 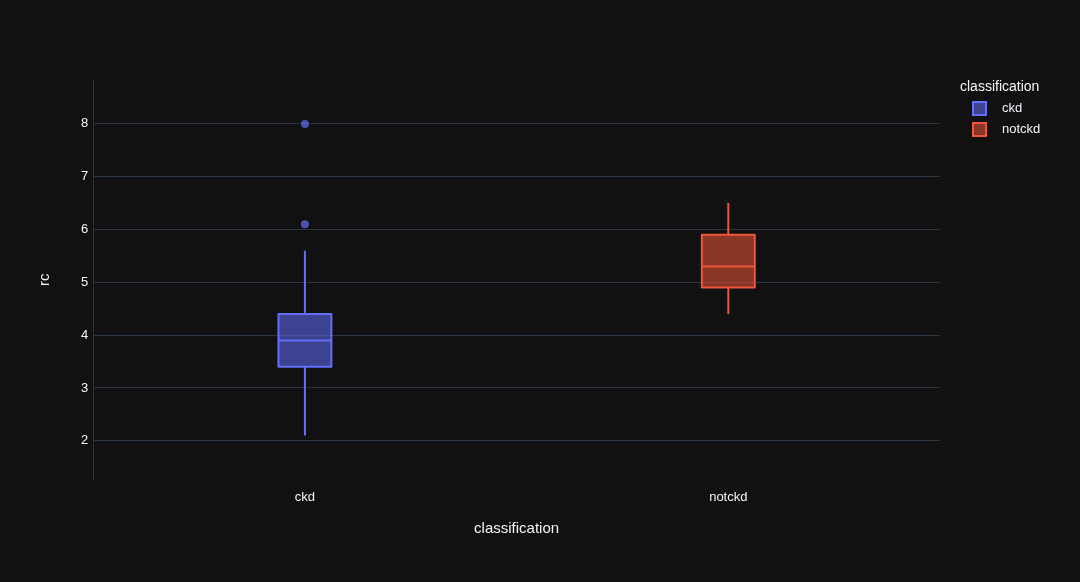 I want to click on y-tick-label: 5, so click(x=85, y=281).